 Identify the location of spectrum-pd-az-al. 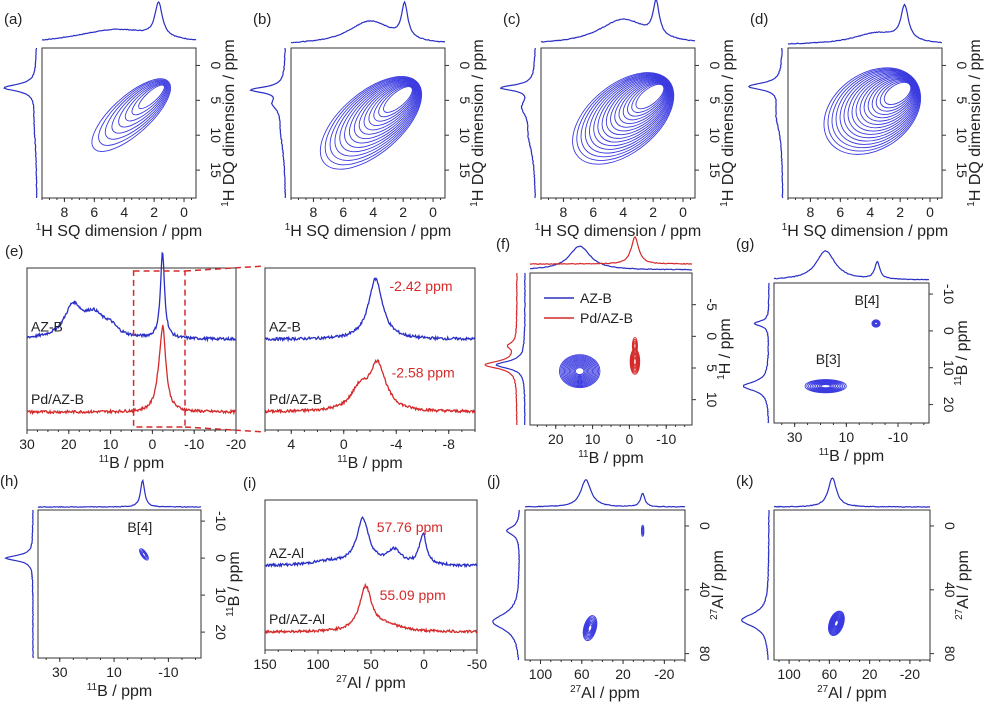
(371, 608).